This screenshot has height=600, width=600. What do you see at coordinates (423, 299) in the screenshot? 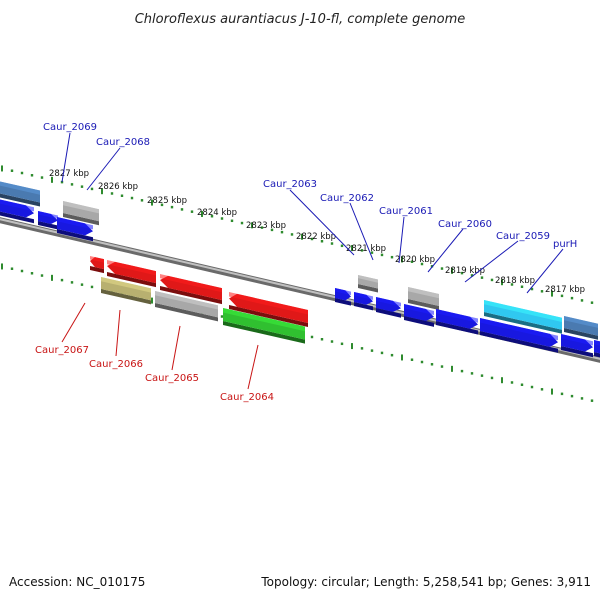
I see `gene-block-caur-2061` at bounding box center [423, 299].